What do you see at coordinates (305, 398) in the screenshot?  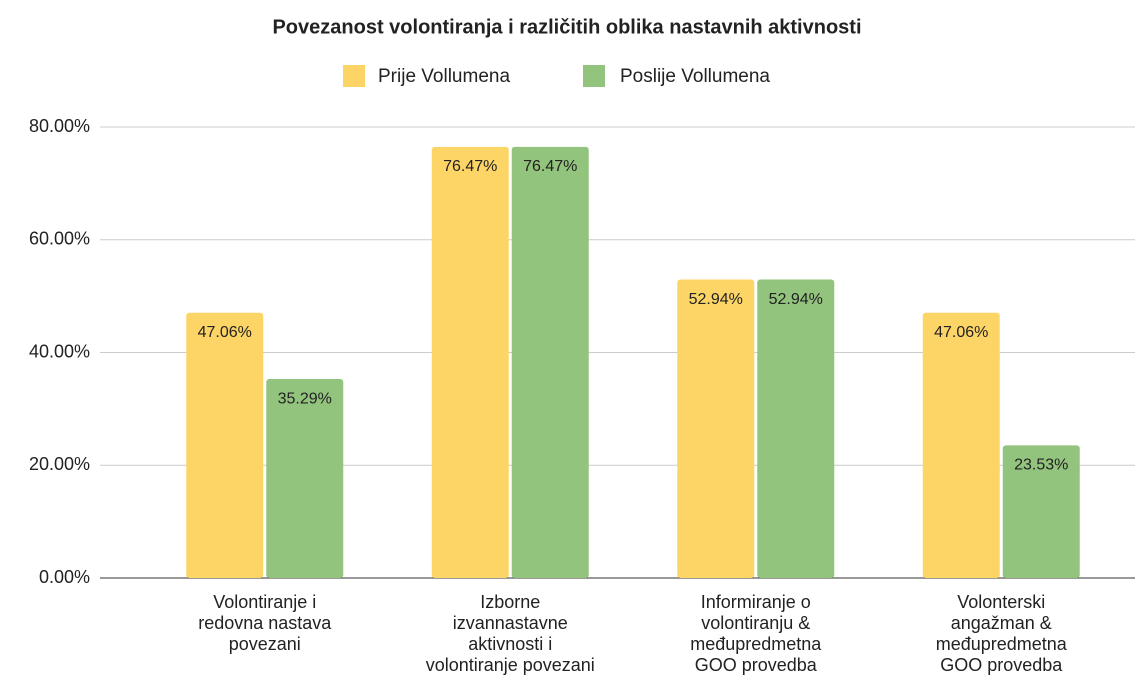 I see `data-label: 35.29%` at bounding box center [305, 398].